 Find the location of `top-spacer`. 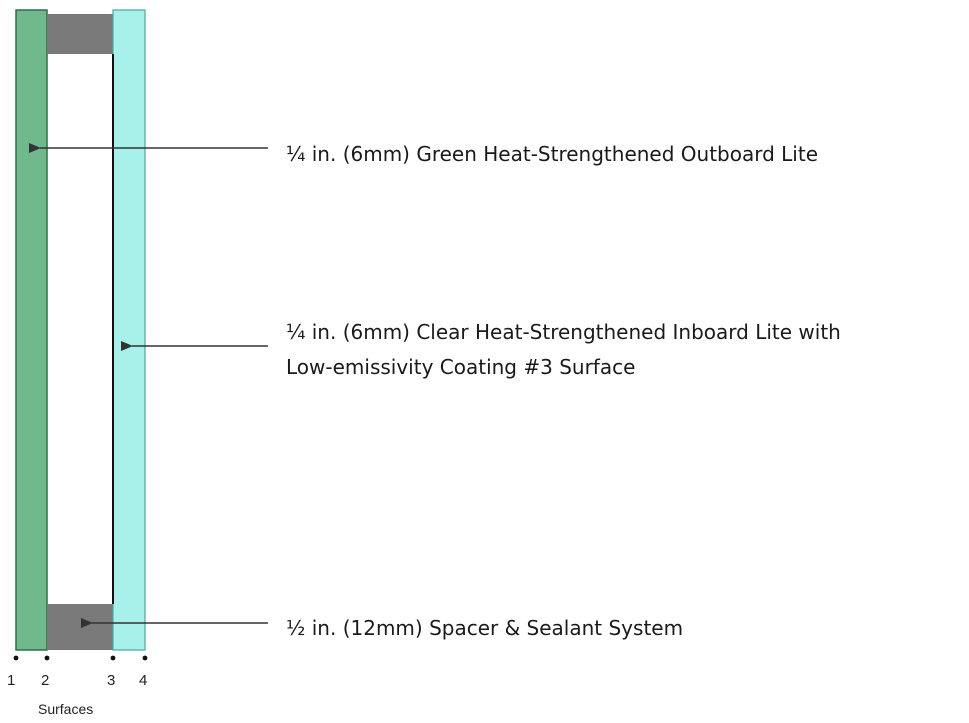

top-spacer is located at coordinates (80, 34).